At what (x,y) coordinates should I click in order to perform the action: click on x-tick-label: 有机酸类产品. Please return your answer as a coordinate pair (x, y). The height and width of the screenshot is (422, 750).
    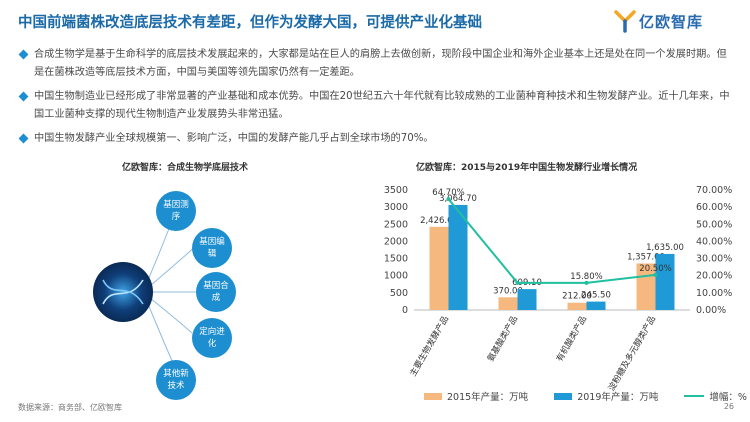
    Looking at the image, I should click on (571, 339).